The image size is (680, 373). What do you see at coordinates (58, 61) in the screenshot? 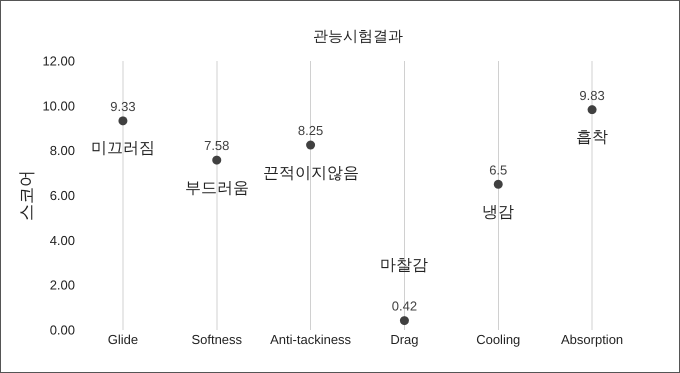
I see `y-tick-label: 12.00` at bounding box center [58, 61].